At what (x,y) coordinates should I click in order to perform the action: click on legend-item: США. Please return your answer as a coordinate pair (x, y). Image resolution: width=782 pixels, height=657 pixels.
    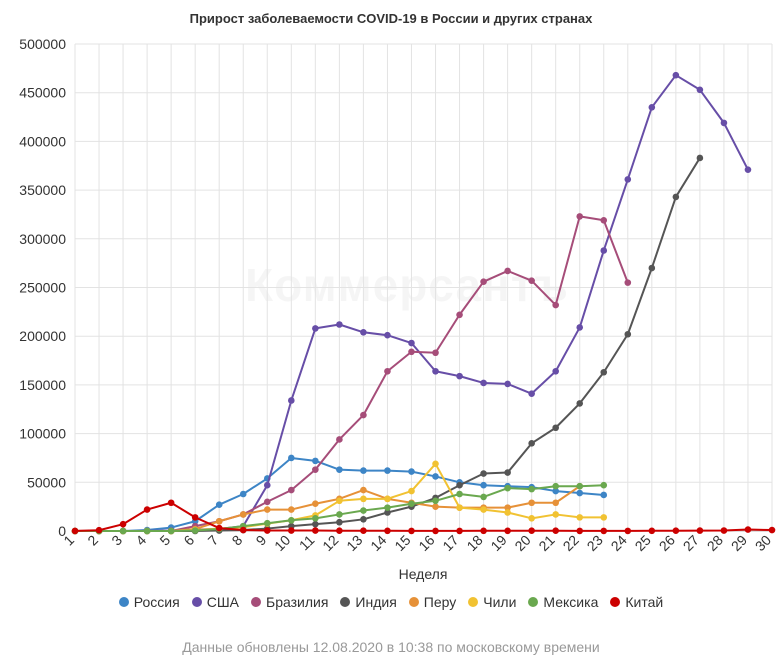
    Looking at the image, I should click on (215, 602).